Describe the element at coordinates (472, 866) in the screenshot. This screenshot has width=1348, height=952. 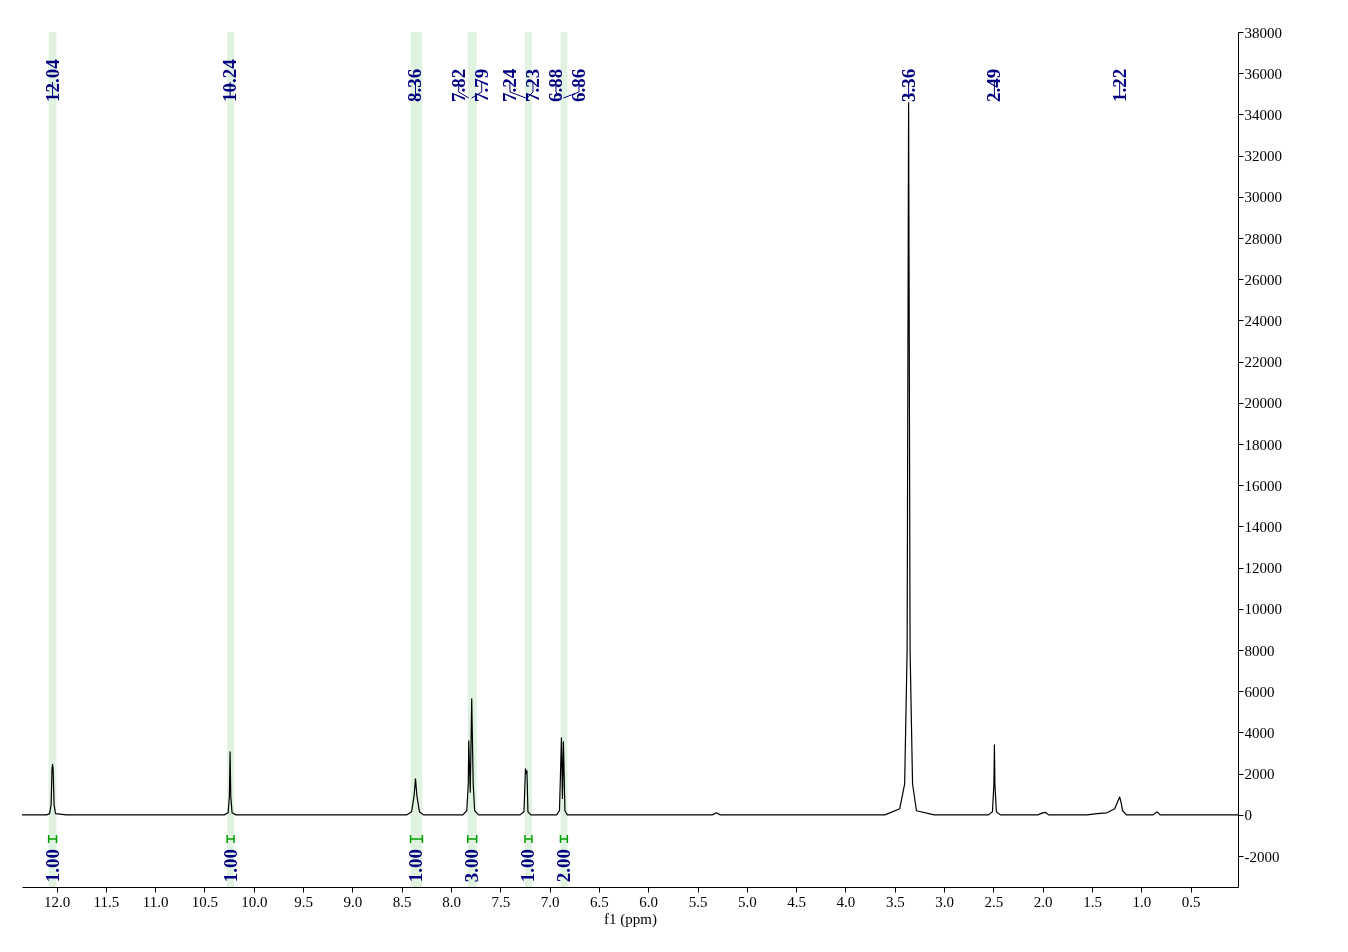
I see `band-label: 3.00` at that location.